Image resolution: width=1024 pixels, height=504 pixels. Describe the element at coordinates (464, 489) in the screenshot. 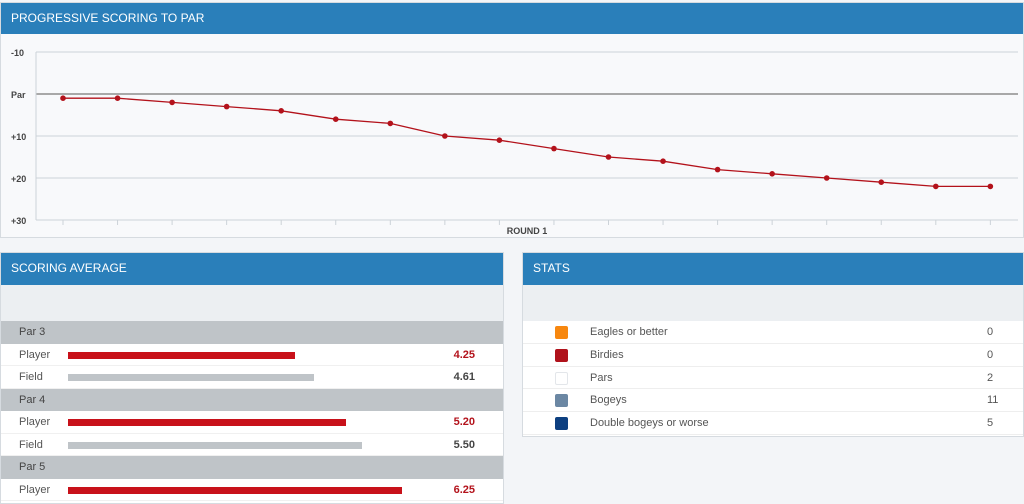

I see `row-value: 6.25` at that location.